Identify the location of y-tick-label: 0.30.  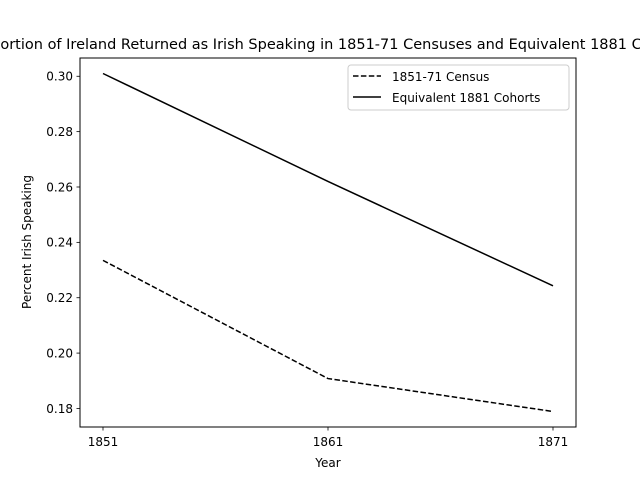
(59, 77).